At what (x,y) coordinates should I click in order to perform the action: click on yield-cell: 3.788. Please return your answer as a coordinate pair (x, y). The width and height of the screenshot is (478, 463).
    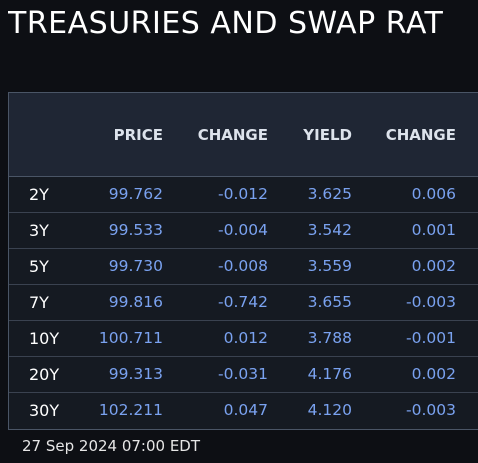
    Looking at the image, I should click on (329, 338).